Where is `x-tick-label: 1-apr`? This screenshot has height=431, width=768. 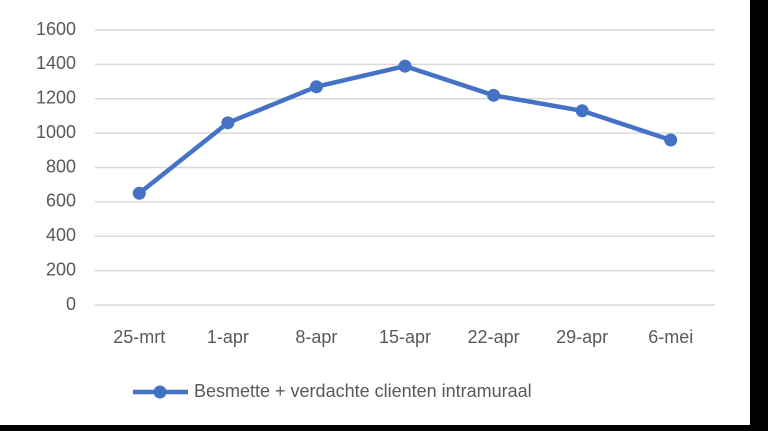 x-tick-label: 1-apr is located at coordinates (228, 337).